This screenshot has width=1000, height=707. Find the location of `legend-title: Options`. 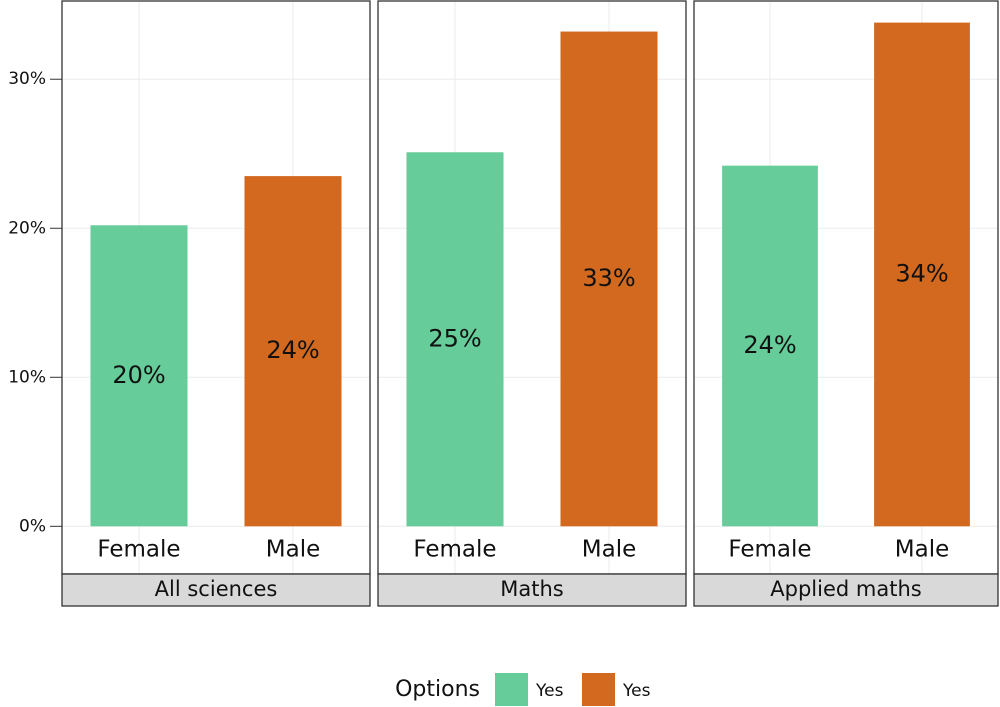

legend-title: Options is located at coordinates (437, 689).